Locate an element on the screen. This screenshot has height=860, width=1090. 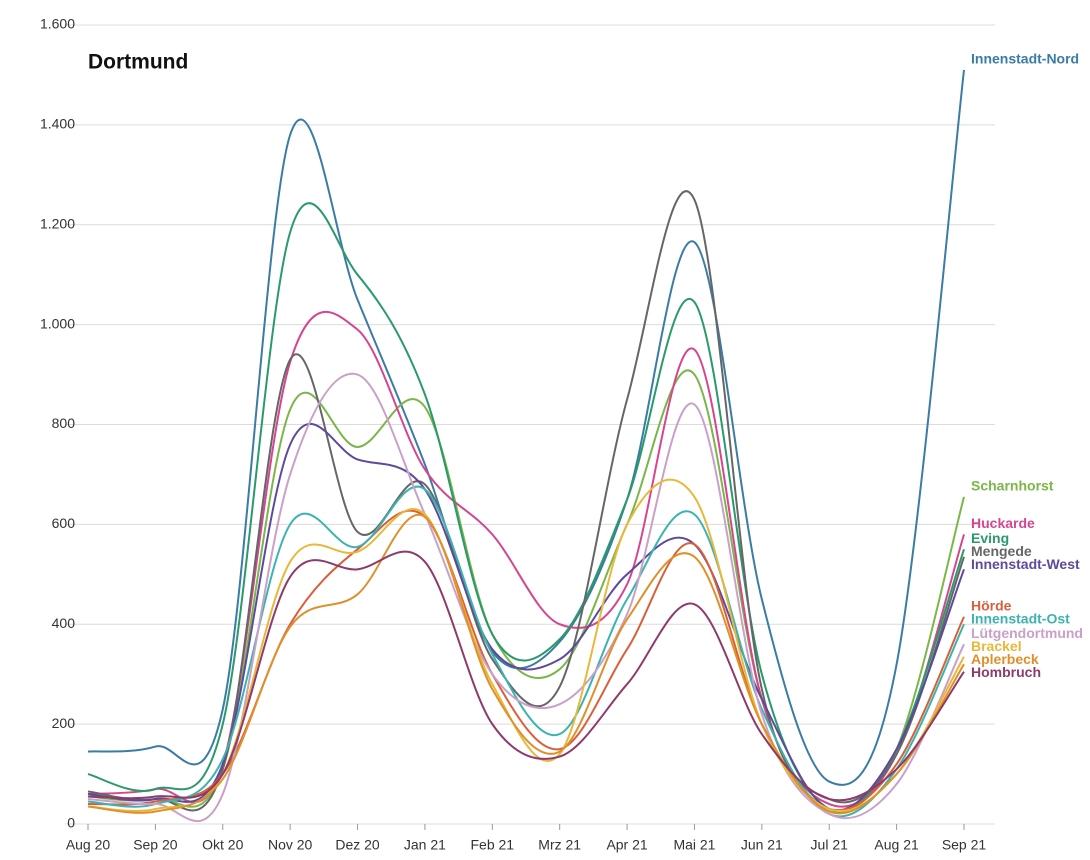
legend-label: Aplerbeck is located at coordinates (1005, 659).